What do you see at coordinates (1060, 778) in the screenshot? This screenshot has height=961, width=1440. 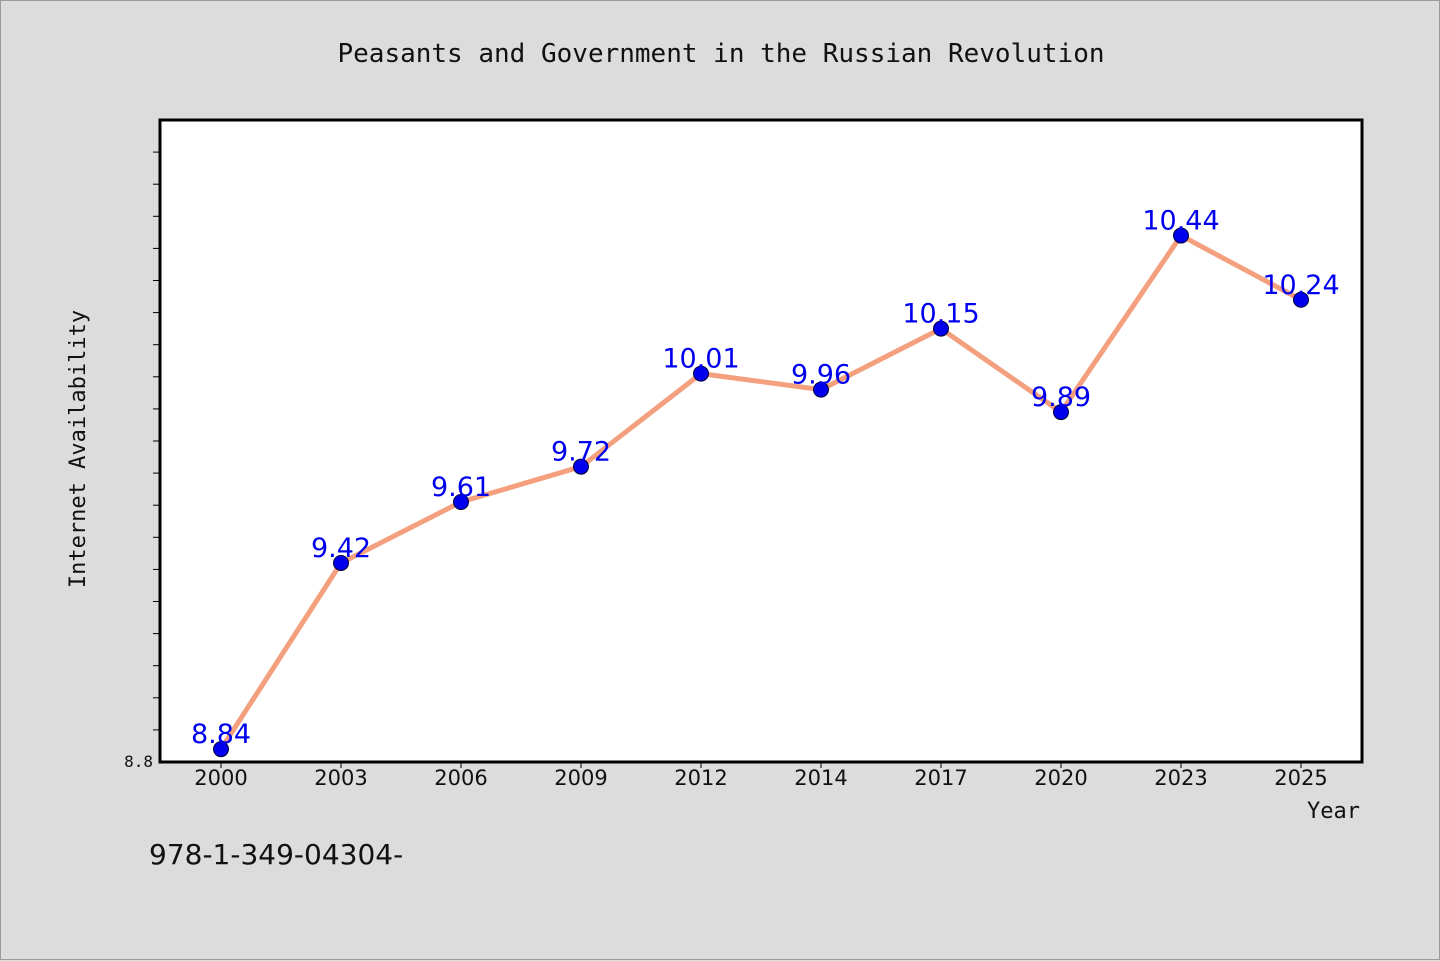 I see `x-tick-label: 2020` at bounding box center [1060, 778].